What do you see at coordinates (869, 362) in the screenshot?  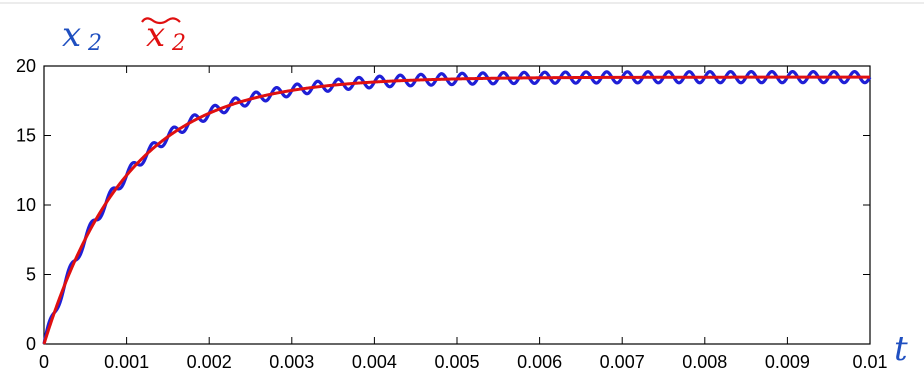 I see `x-tick-label: 0.01` at bounding box center [869, 362].